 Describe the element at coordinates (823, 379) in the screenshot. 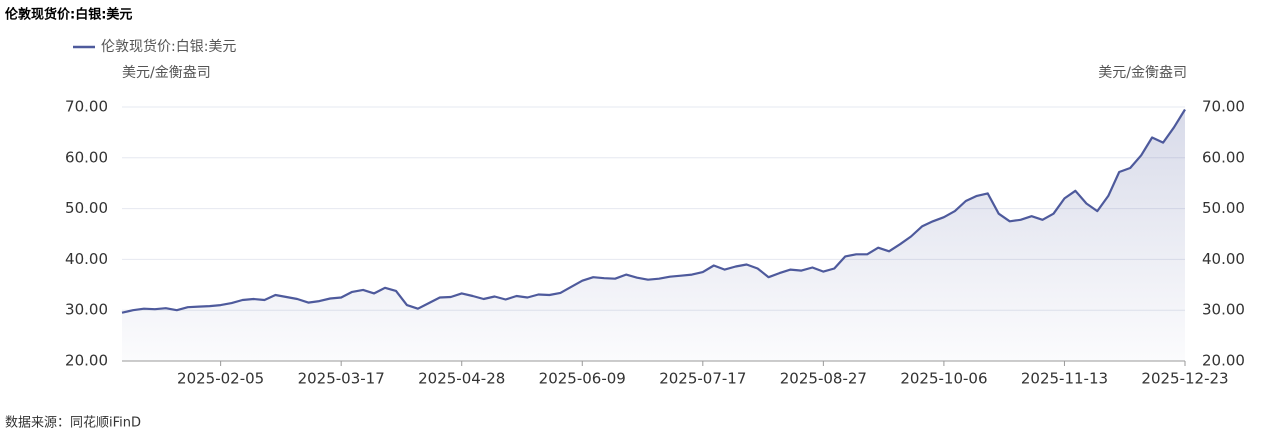

I see `x-tick-label: 2025-08-27` at that location.